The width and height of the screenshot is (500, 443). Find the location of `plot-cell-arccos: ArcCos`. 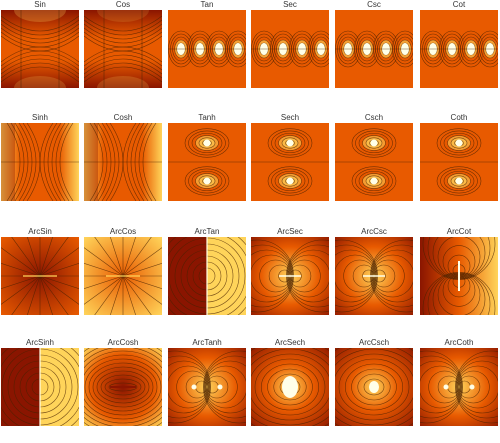

plot-cell-arccos: ArcCos is located at coordinates (123, 271).